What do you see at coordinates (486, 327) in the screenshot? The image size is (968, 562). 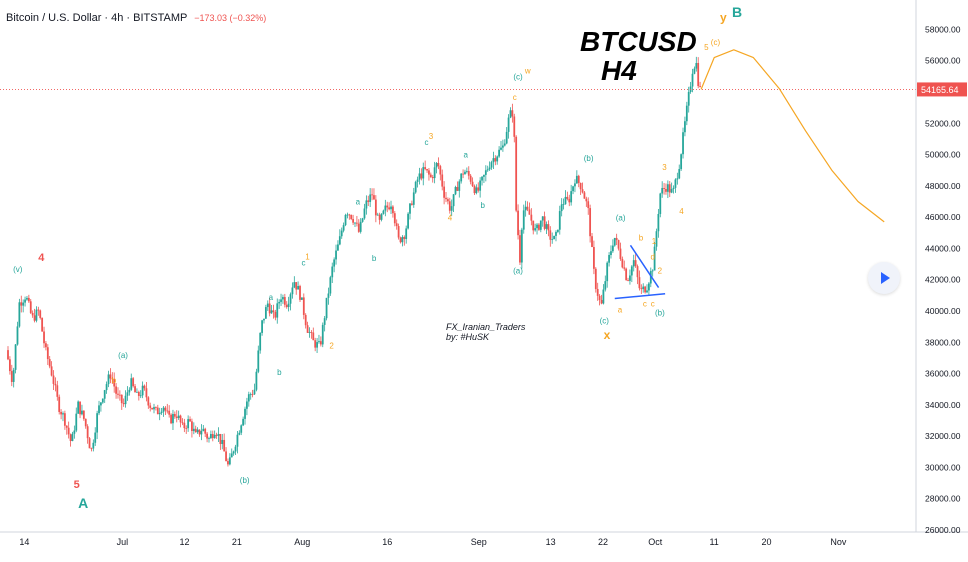 I see `watermark-line1: FX_Iranian_Traders` at bounding box center [486, 327].